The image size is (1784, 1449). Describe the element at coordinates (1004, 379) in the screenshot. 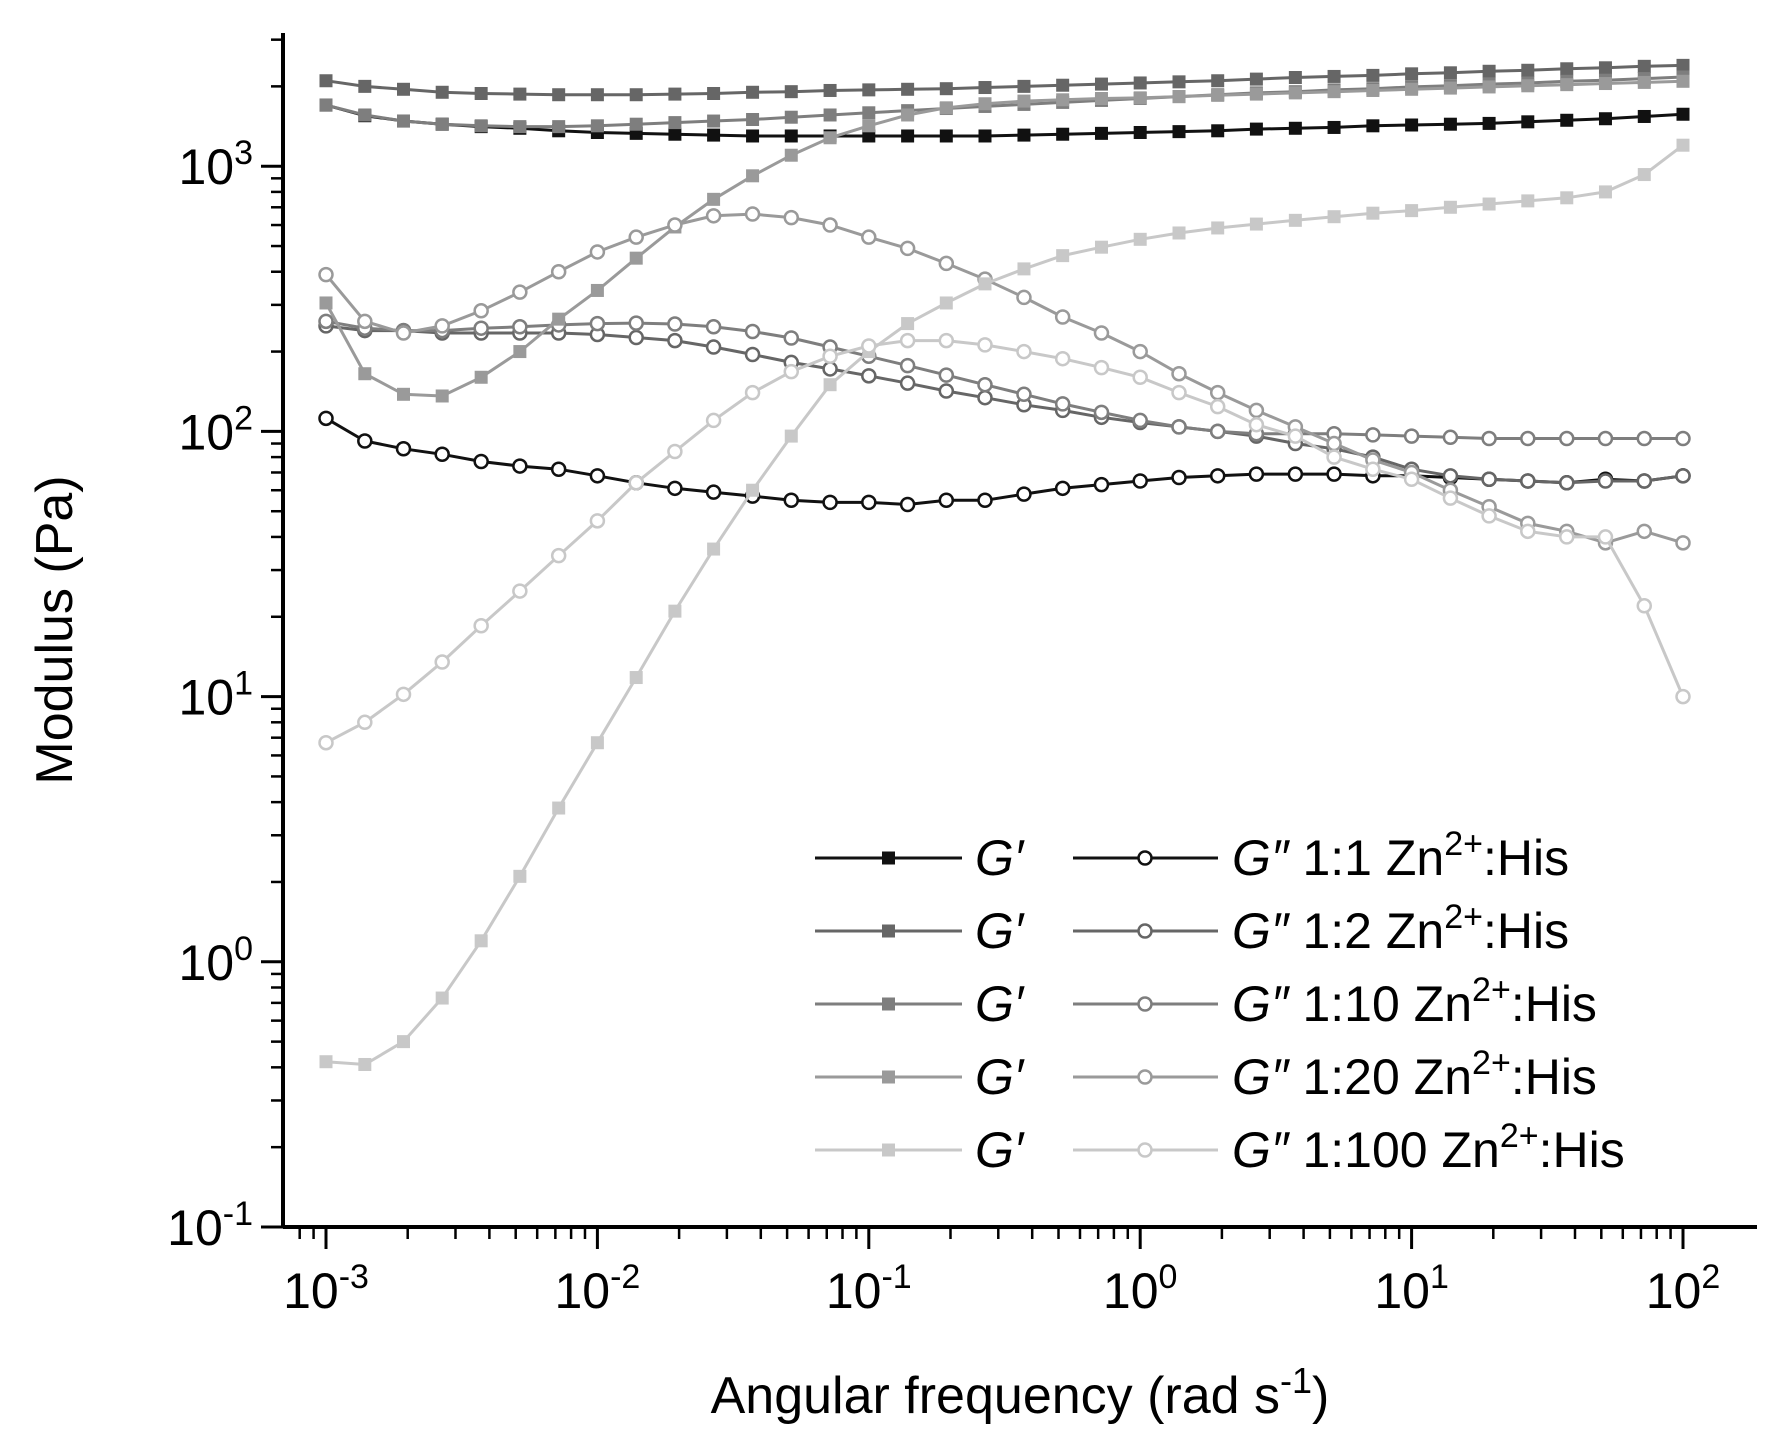

I see `series-line` at that location.